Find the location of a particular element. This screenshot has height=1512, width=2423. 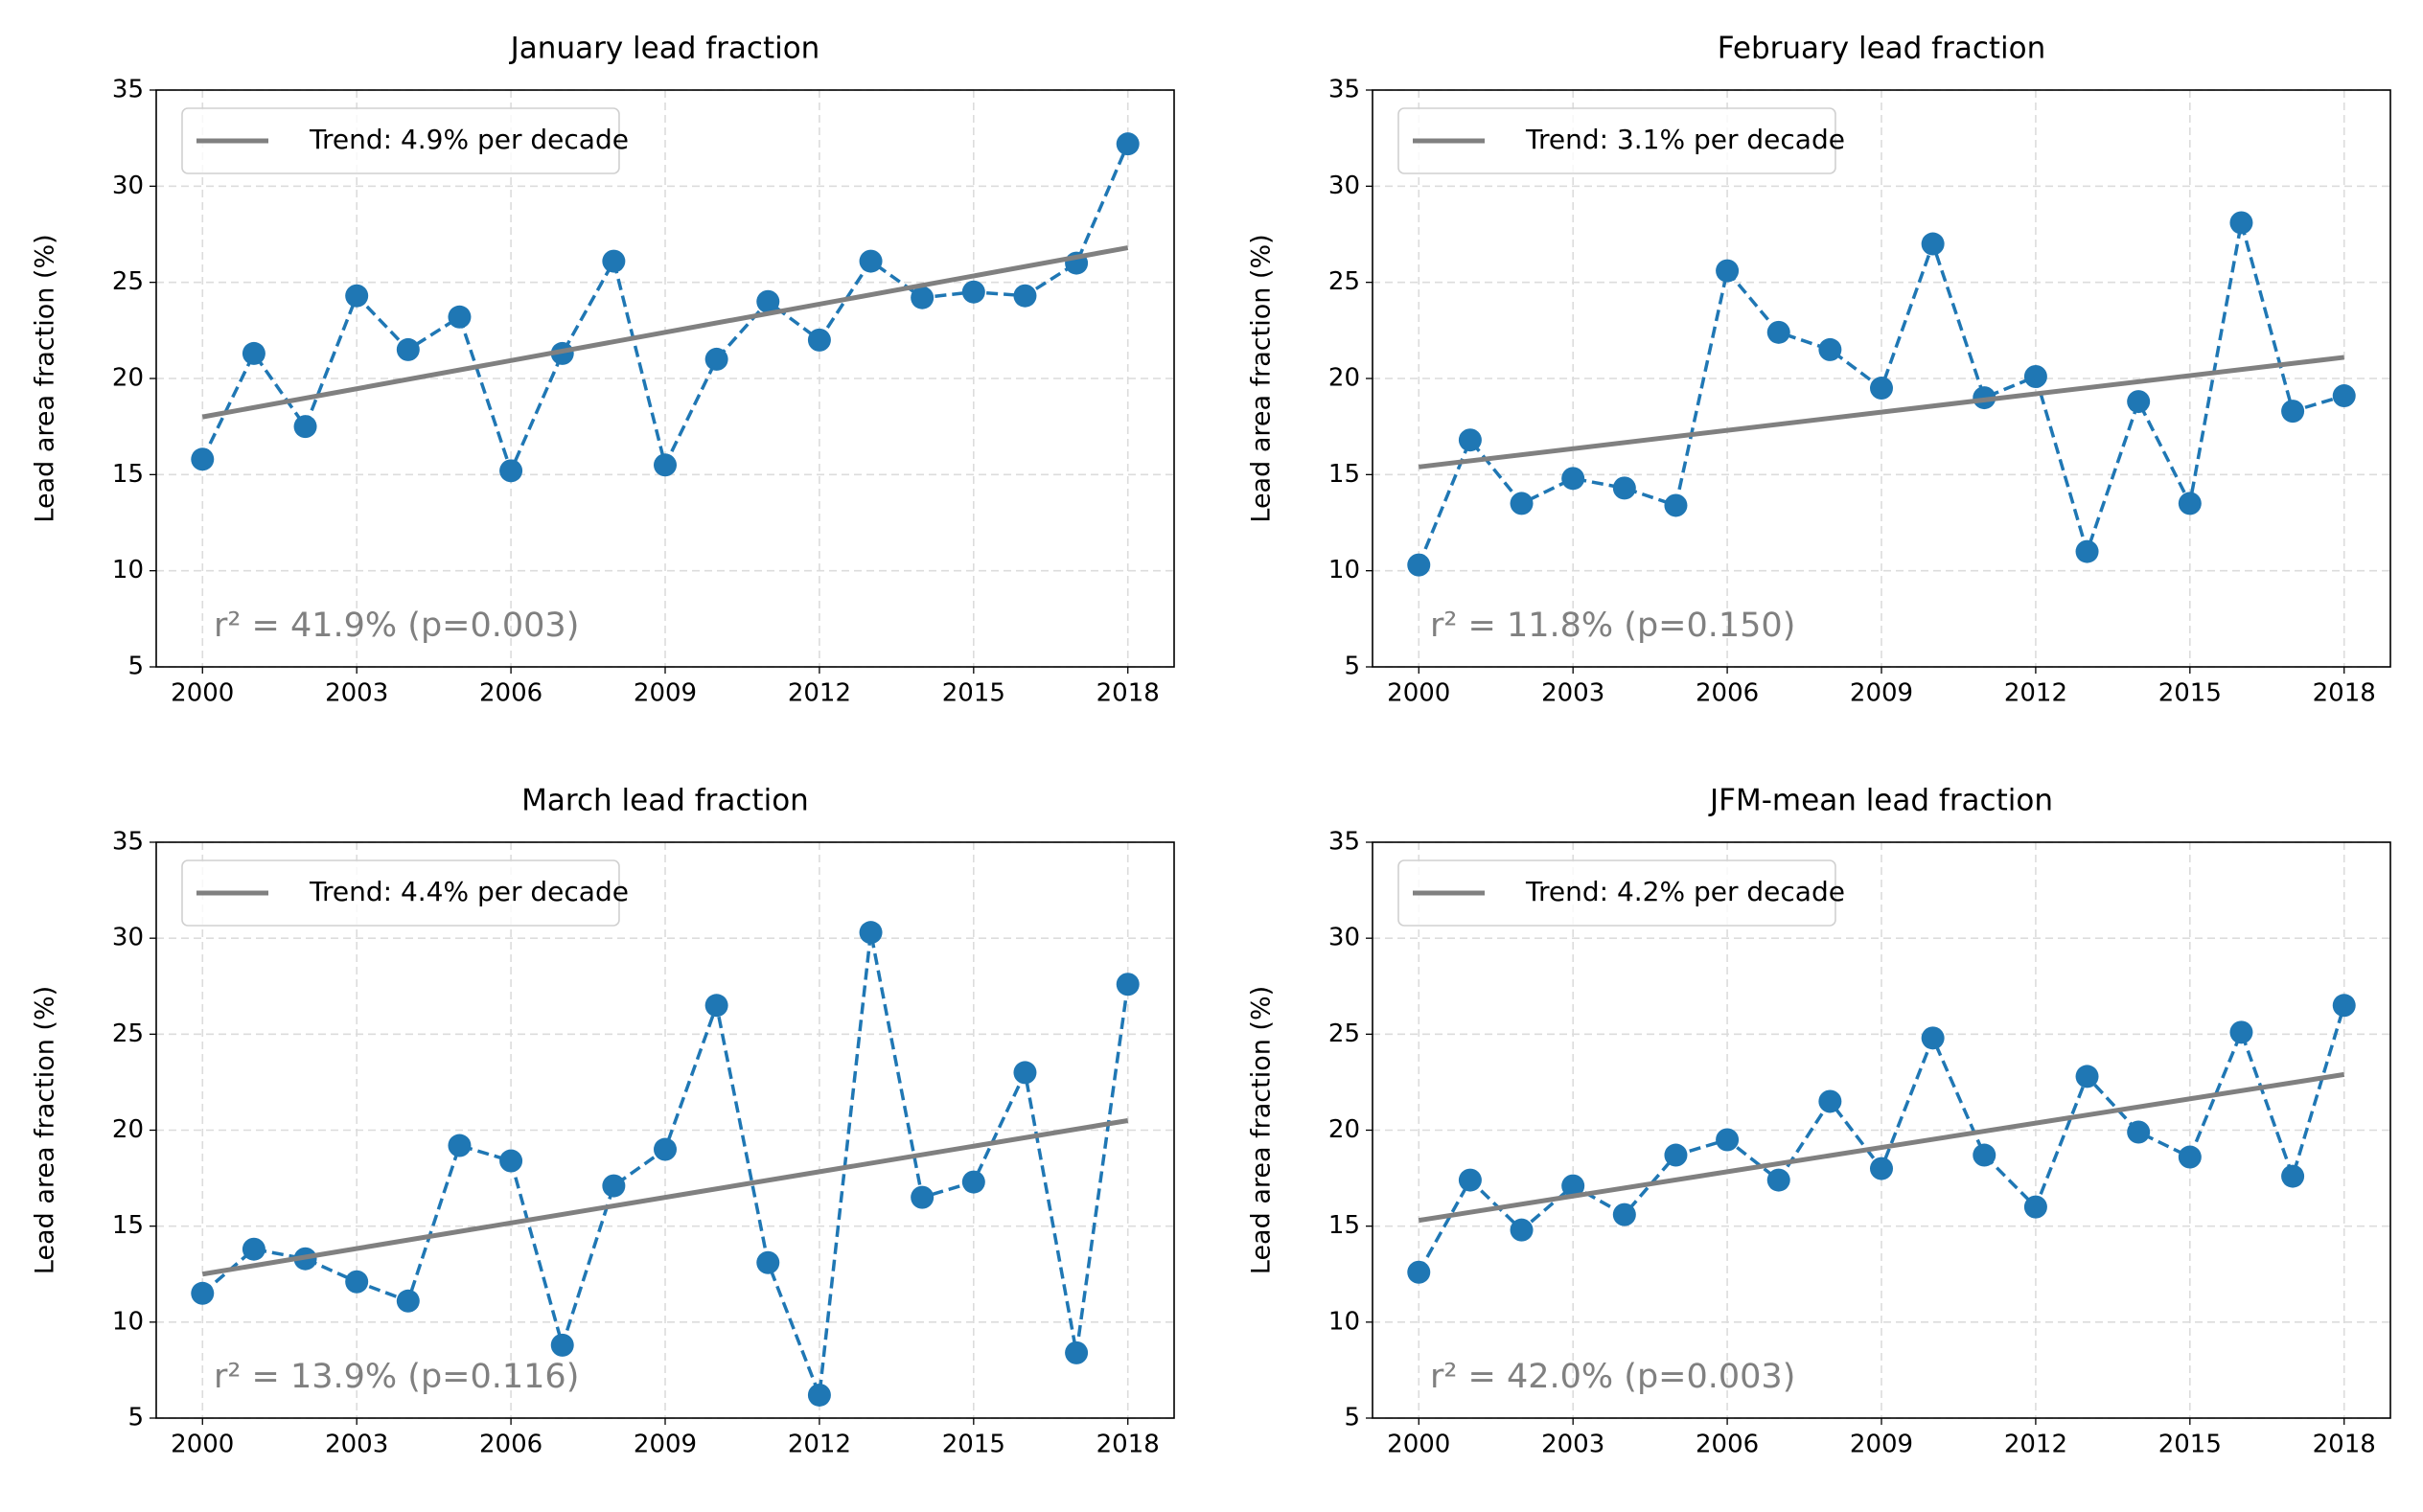

chart-title: January lead fraction is located at coordinates (664, 49).